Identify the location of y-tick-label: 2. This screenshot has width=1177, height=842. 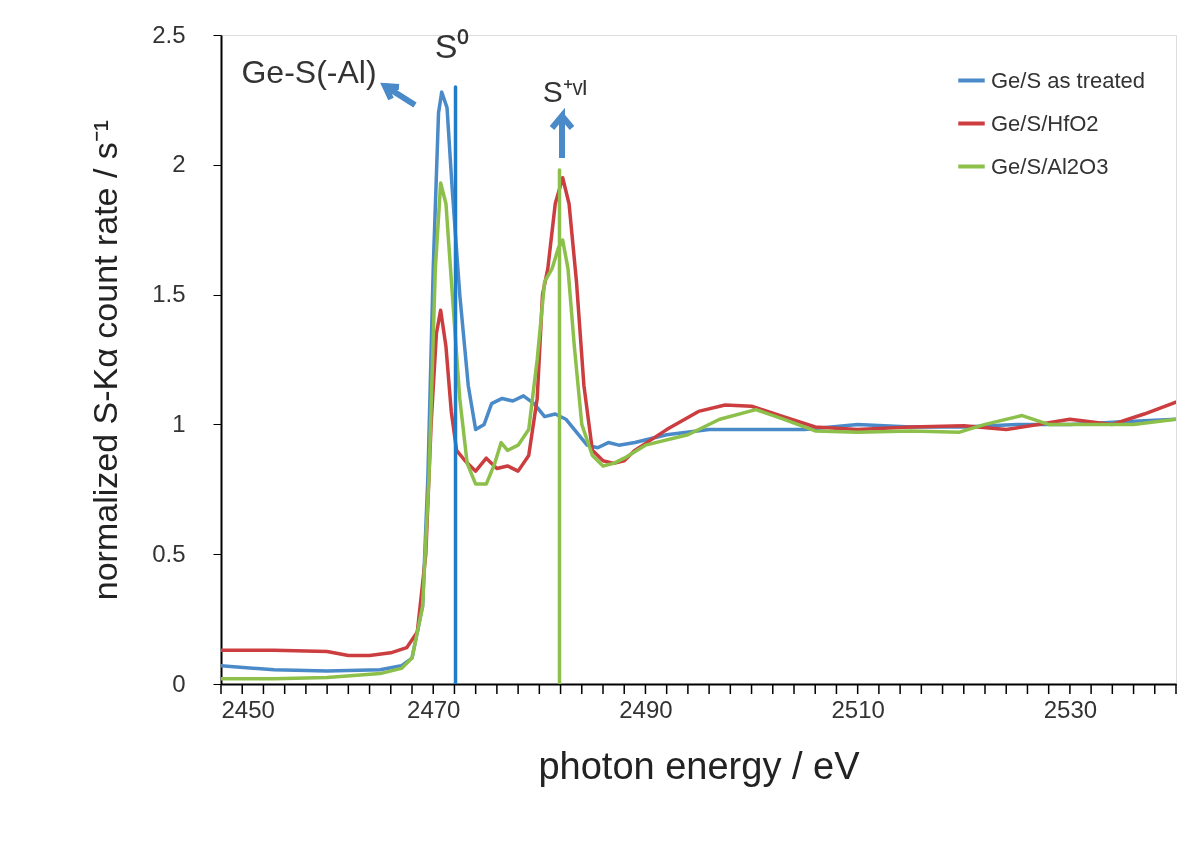
(179, 164).